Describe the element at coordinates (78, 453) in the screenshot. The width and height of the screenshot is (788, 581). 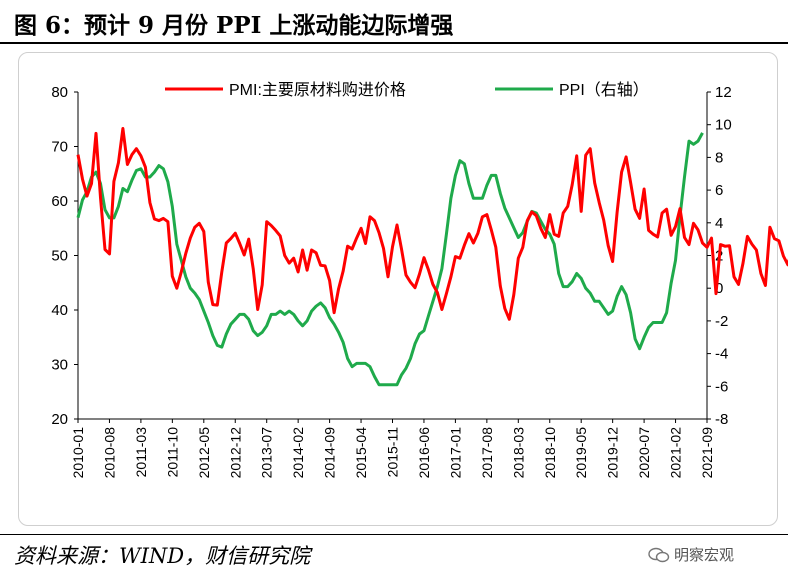
I see `x-tick-label: 2010-01` at that location.